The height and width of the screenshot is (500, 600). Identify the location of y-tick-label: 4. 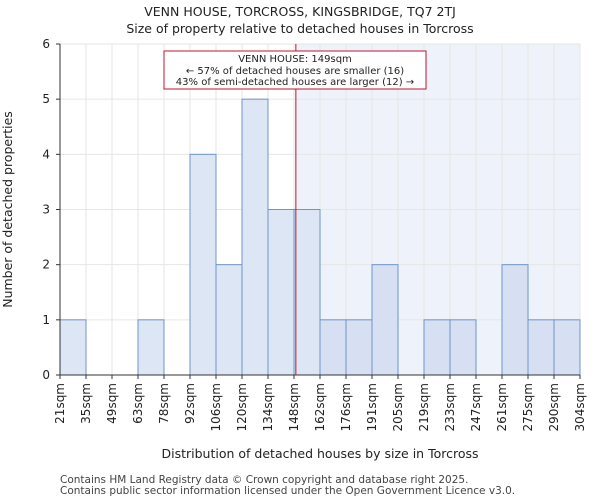
(46, 154).